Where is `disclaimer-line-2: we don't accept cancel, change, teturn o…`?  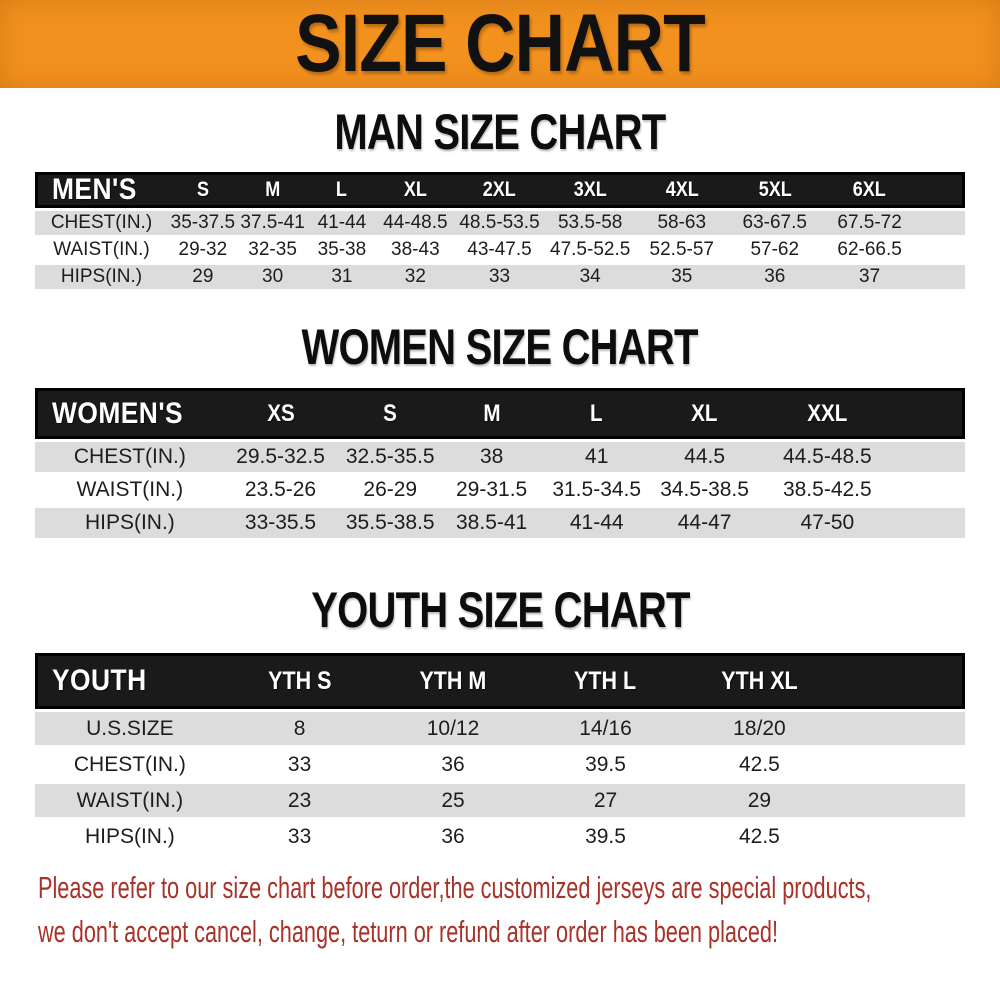 disclaimer-line-2: we don't accept cancel, change, teturn o… is located at coordinates (519, 935).